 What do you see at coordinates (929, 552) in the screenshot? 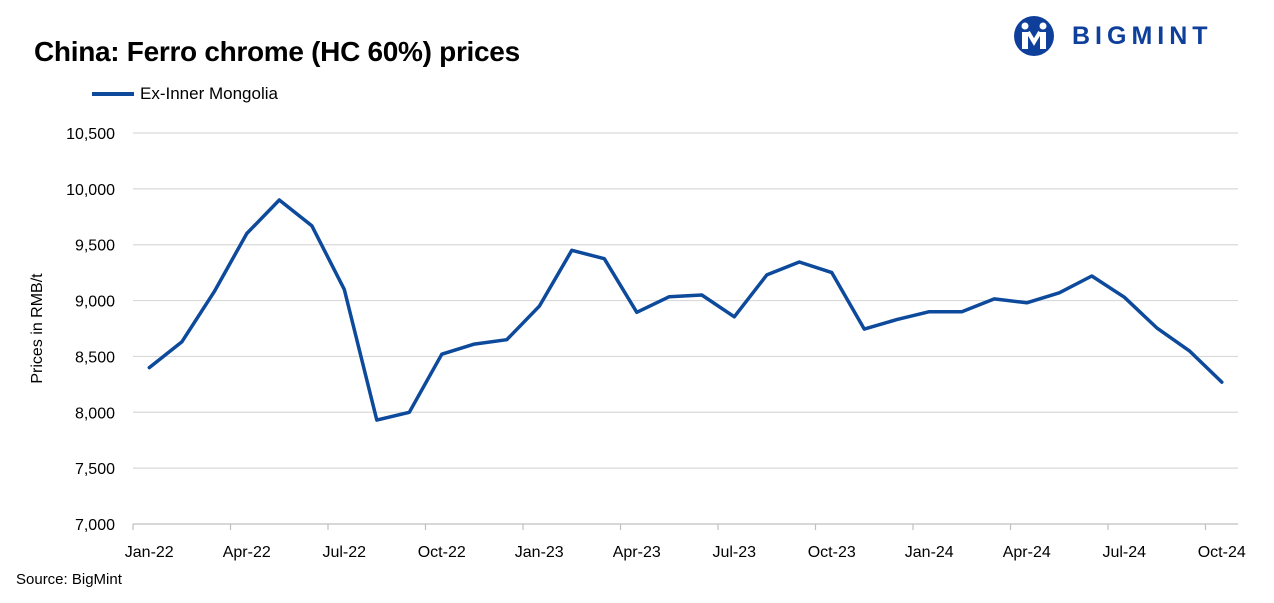
I see `x-tick-label: Jan-24` at bounding box center [929, 552].